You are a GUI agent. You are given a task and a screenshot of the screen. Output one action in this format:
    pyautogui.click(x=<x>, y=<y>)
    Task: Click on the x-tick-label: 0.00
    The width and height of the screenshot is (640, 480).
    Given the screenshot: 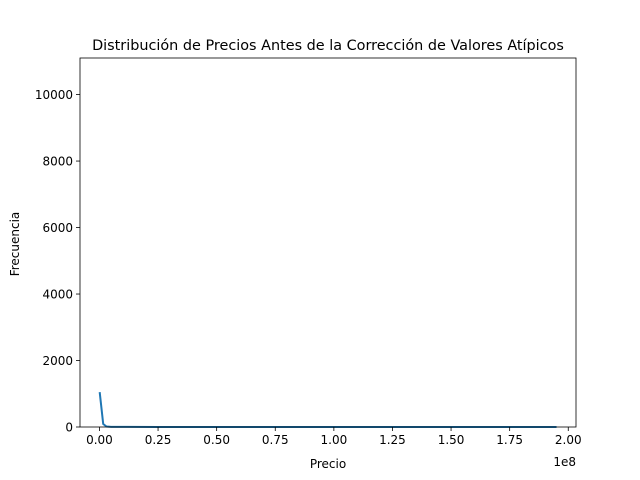 What is the action you would take?
    pyautogui.click(x=99, y=440)
    